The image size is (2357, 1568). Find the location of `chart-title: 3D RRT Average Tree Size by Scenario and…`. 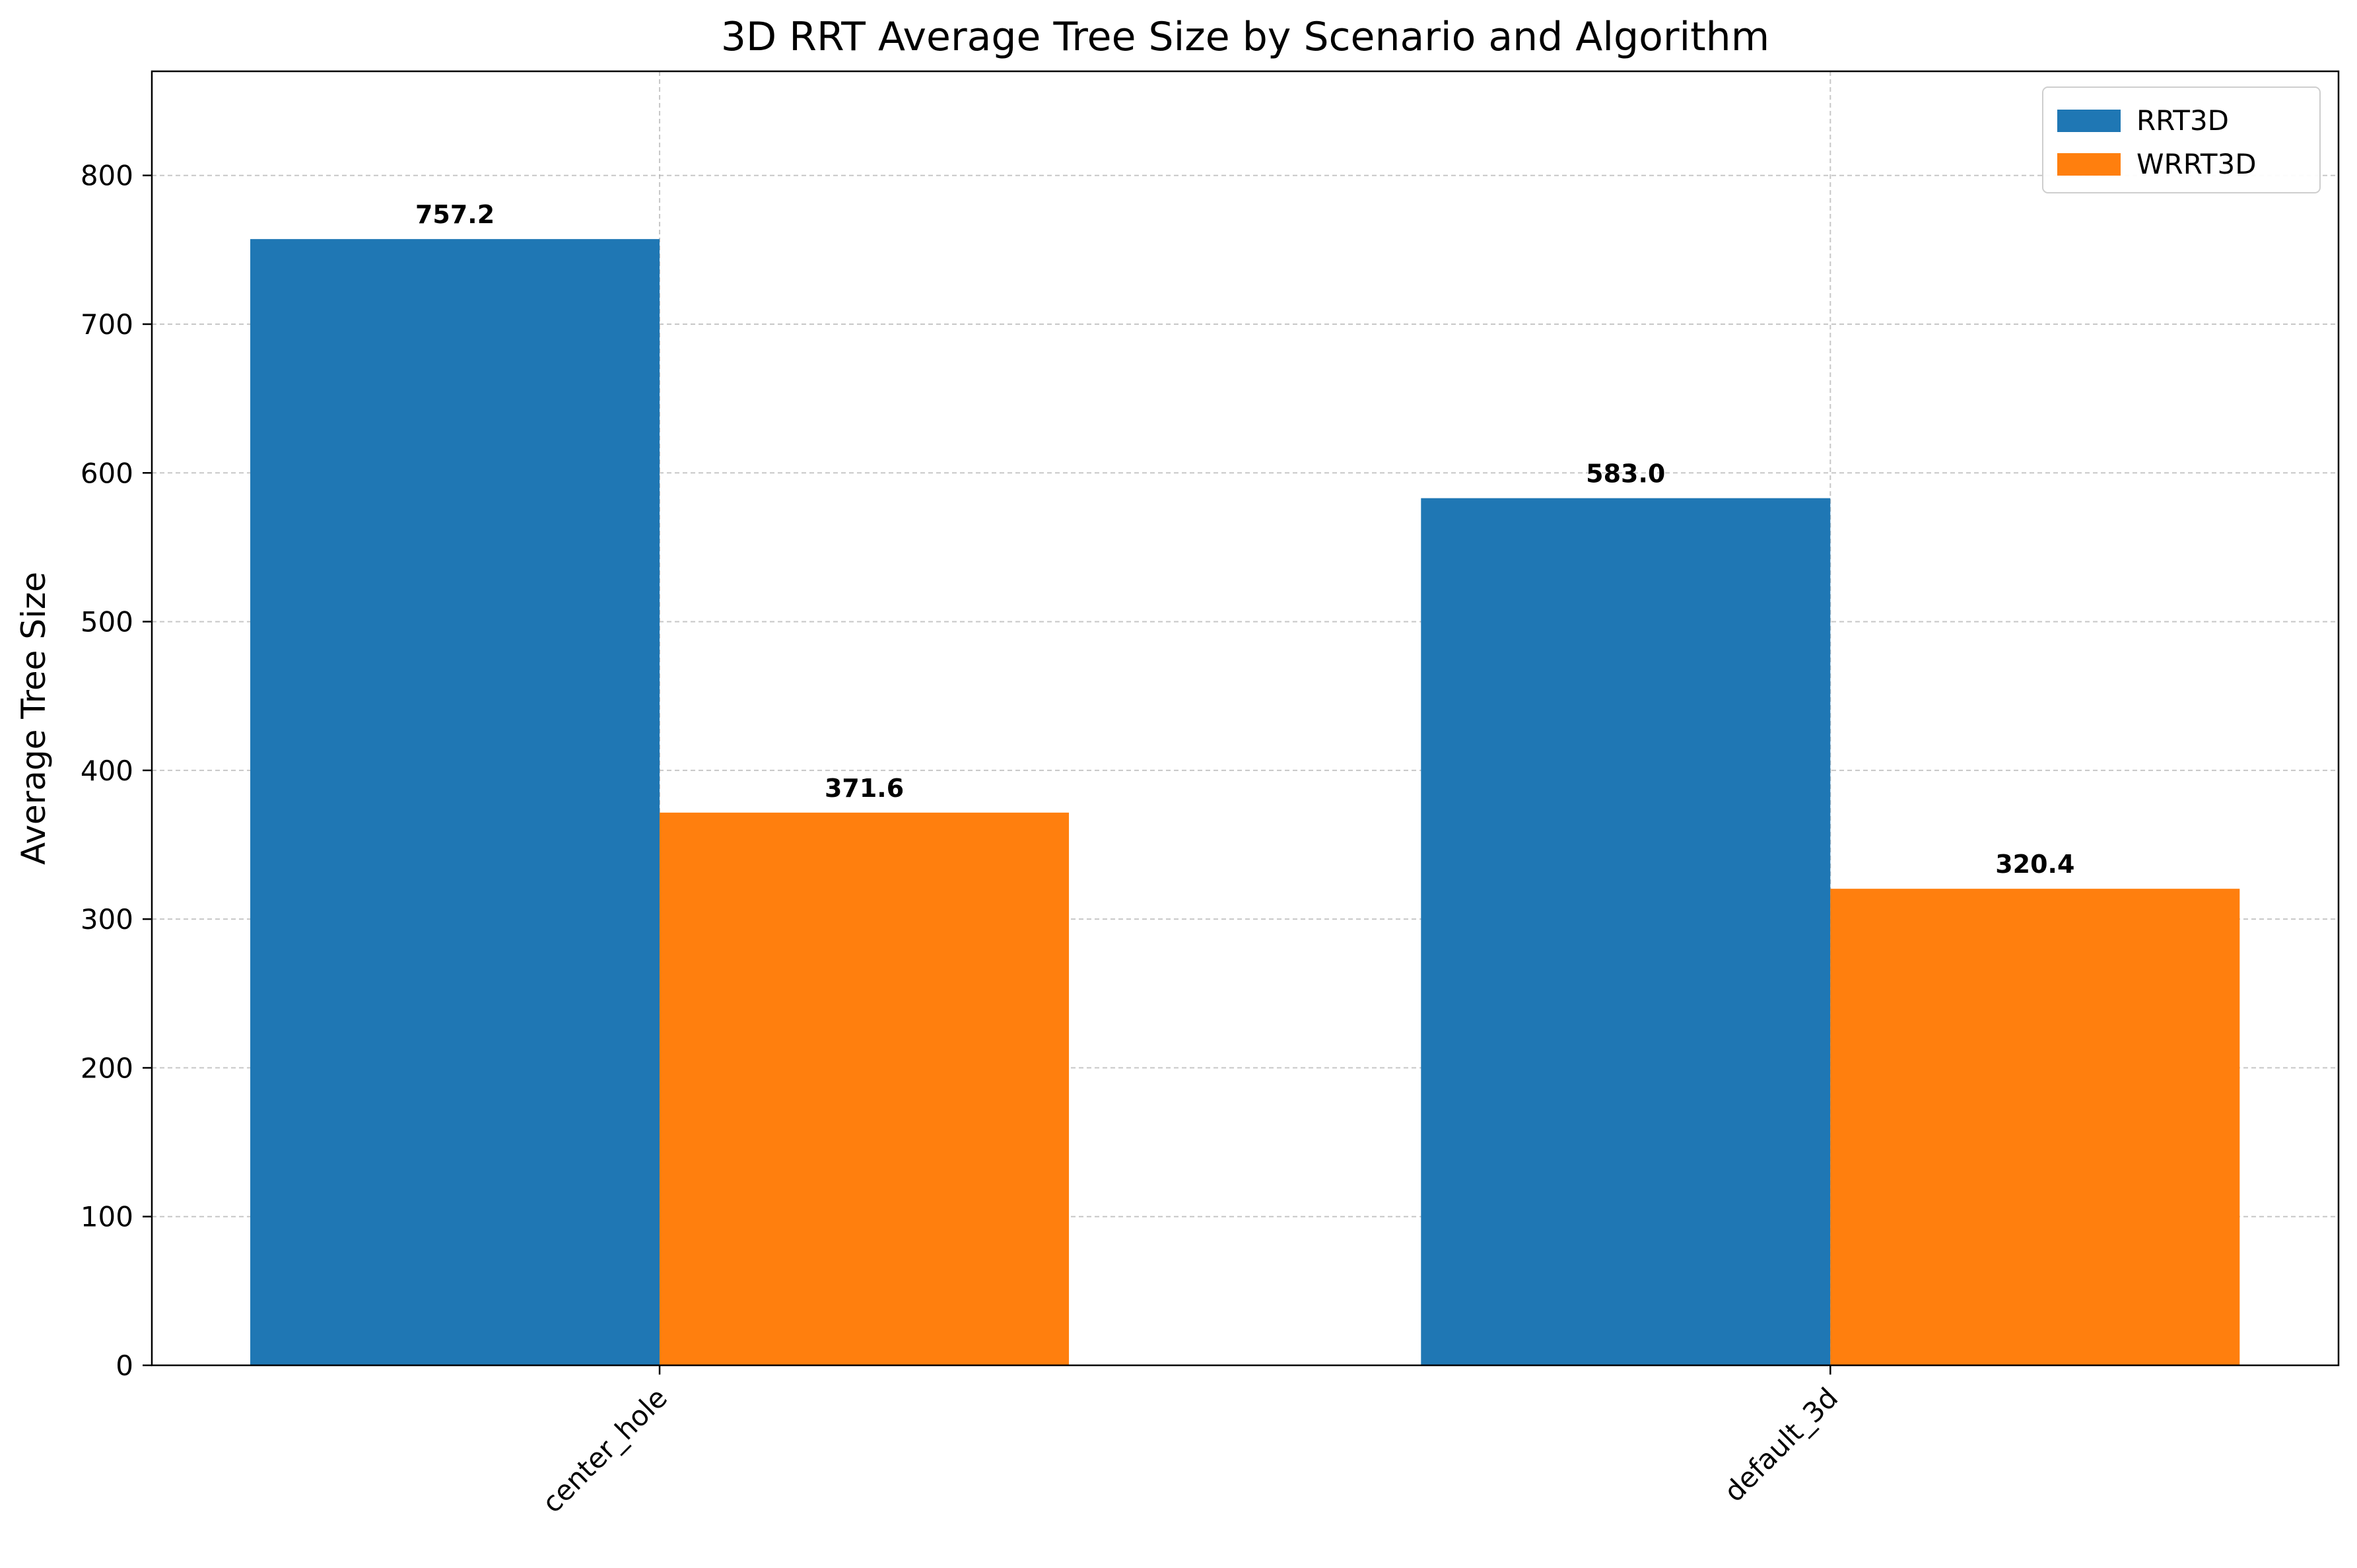

chart-title: 3D RRT Average Tree Size by Scenario and… is located at coordinates (1245, 37).